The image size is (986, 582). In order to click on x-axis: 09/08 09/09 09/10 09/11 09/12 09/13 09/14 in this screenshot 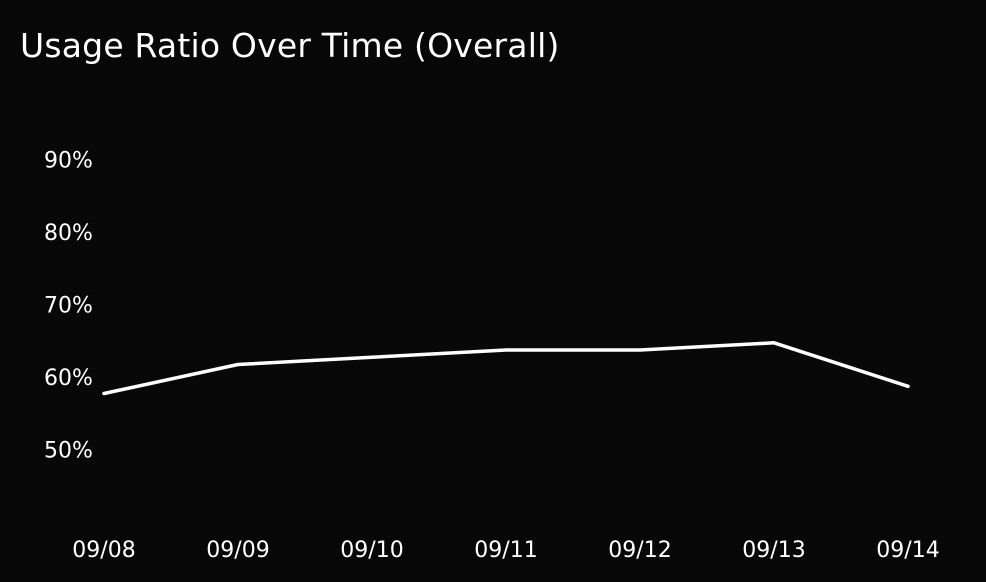, I will do `click(505, 550)`.